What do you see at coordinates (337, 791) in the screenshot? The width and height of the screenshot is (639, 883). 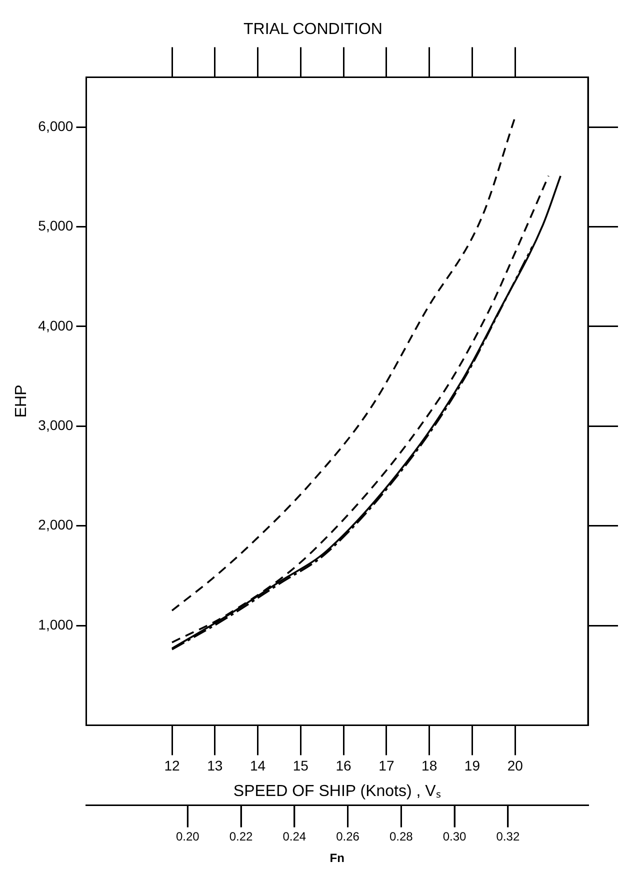 I see `x-axis-title: SPEED OF SHIP (Knots) , Vₛ` at bounding box center [337, 791].